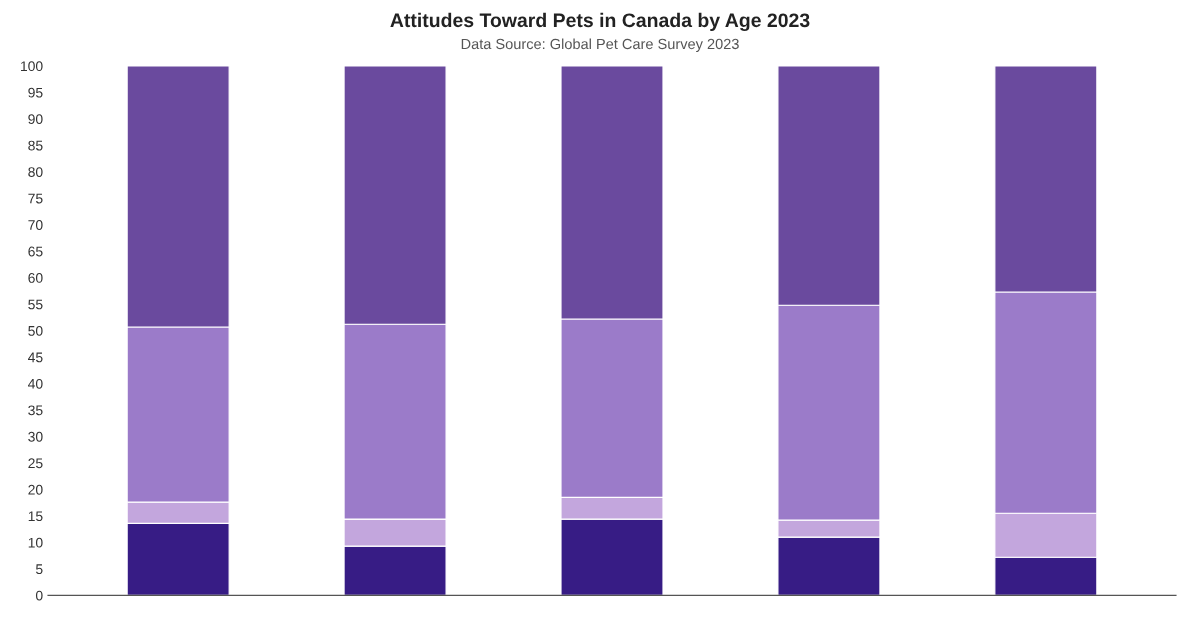  What do you see at coordinates (35, 410) in the screenshot?
I see `y-tick-label: 35` at bounding box center [35, 410].